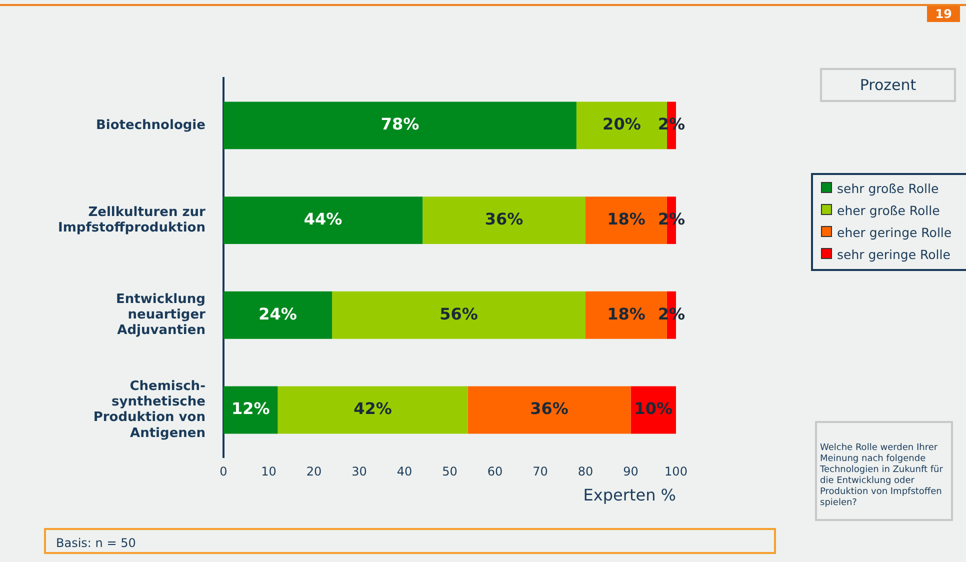 Image resolution: width=966 pixels, height=562 pixels. Describe the element at coordinates (894, 233) in the screenshot. I see `legend-label: eher geringe Rolle` at that location.